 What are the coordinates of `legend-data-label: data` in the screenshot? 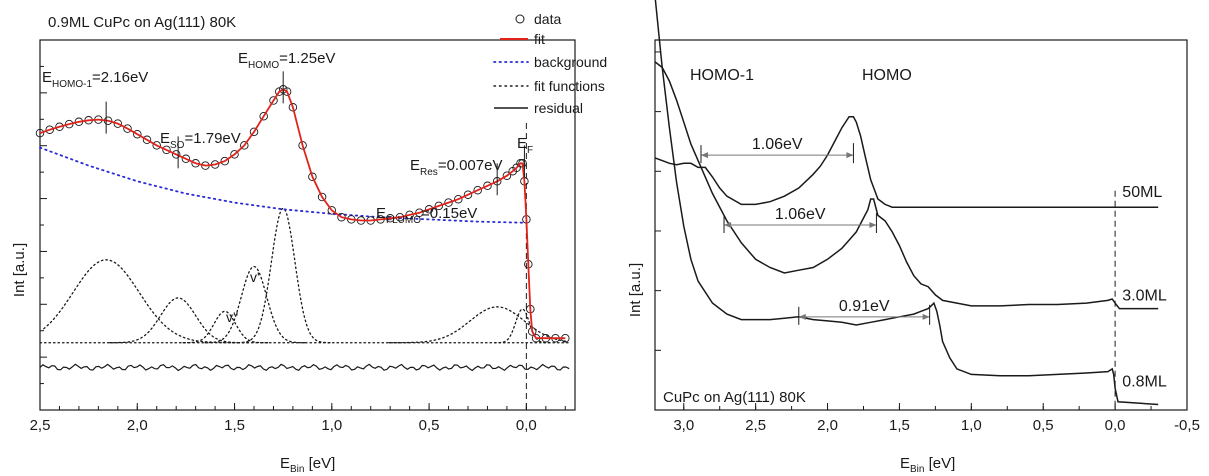 It's located at (547, 19).